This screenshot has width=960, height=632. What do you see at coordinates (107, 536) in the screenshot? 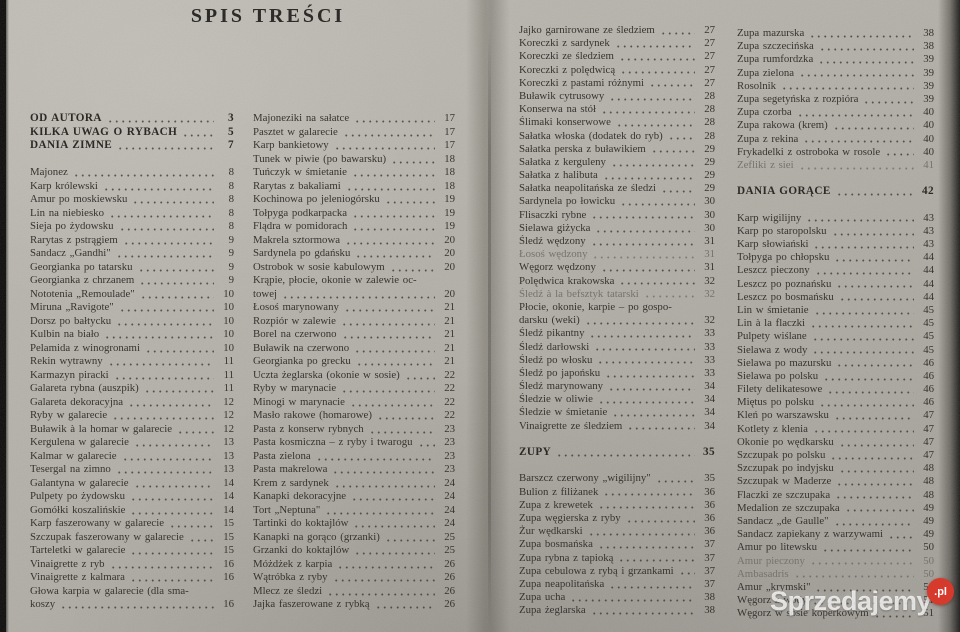
I see `entry-title: Szczupak faszerowany w galarecie` at bounding box center [107, 536].